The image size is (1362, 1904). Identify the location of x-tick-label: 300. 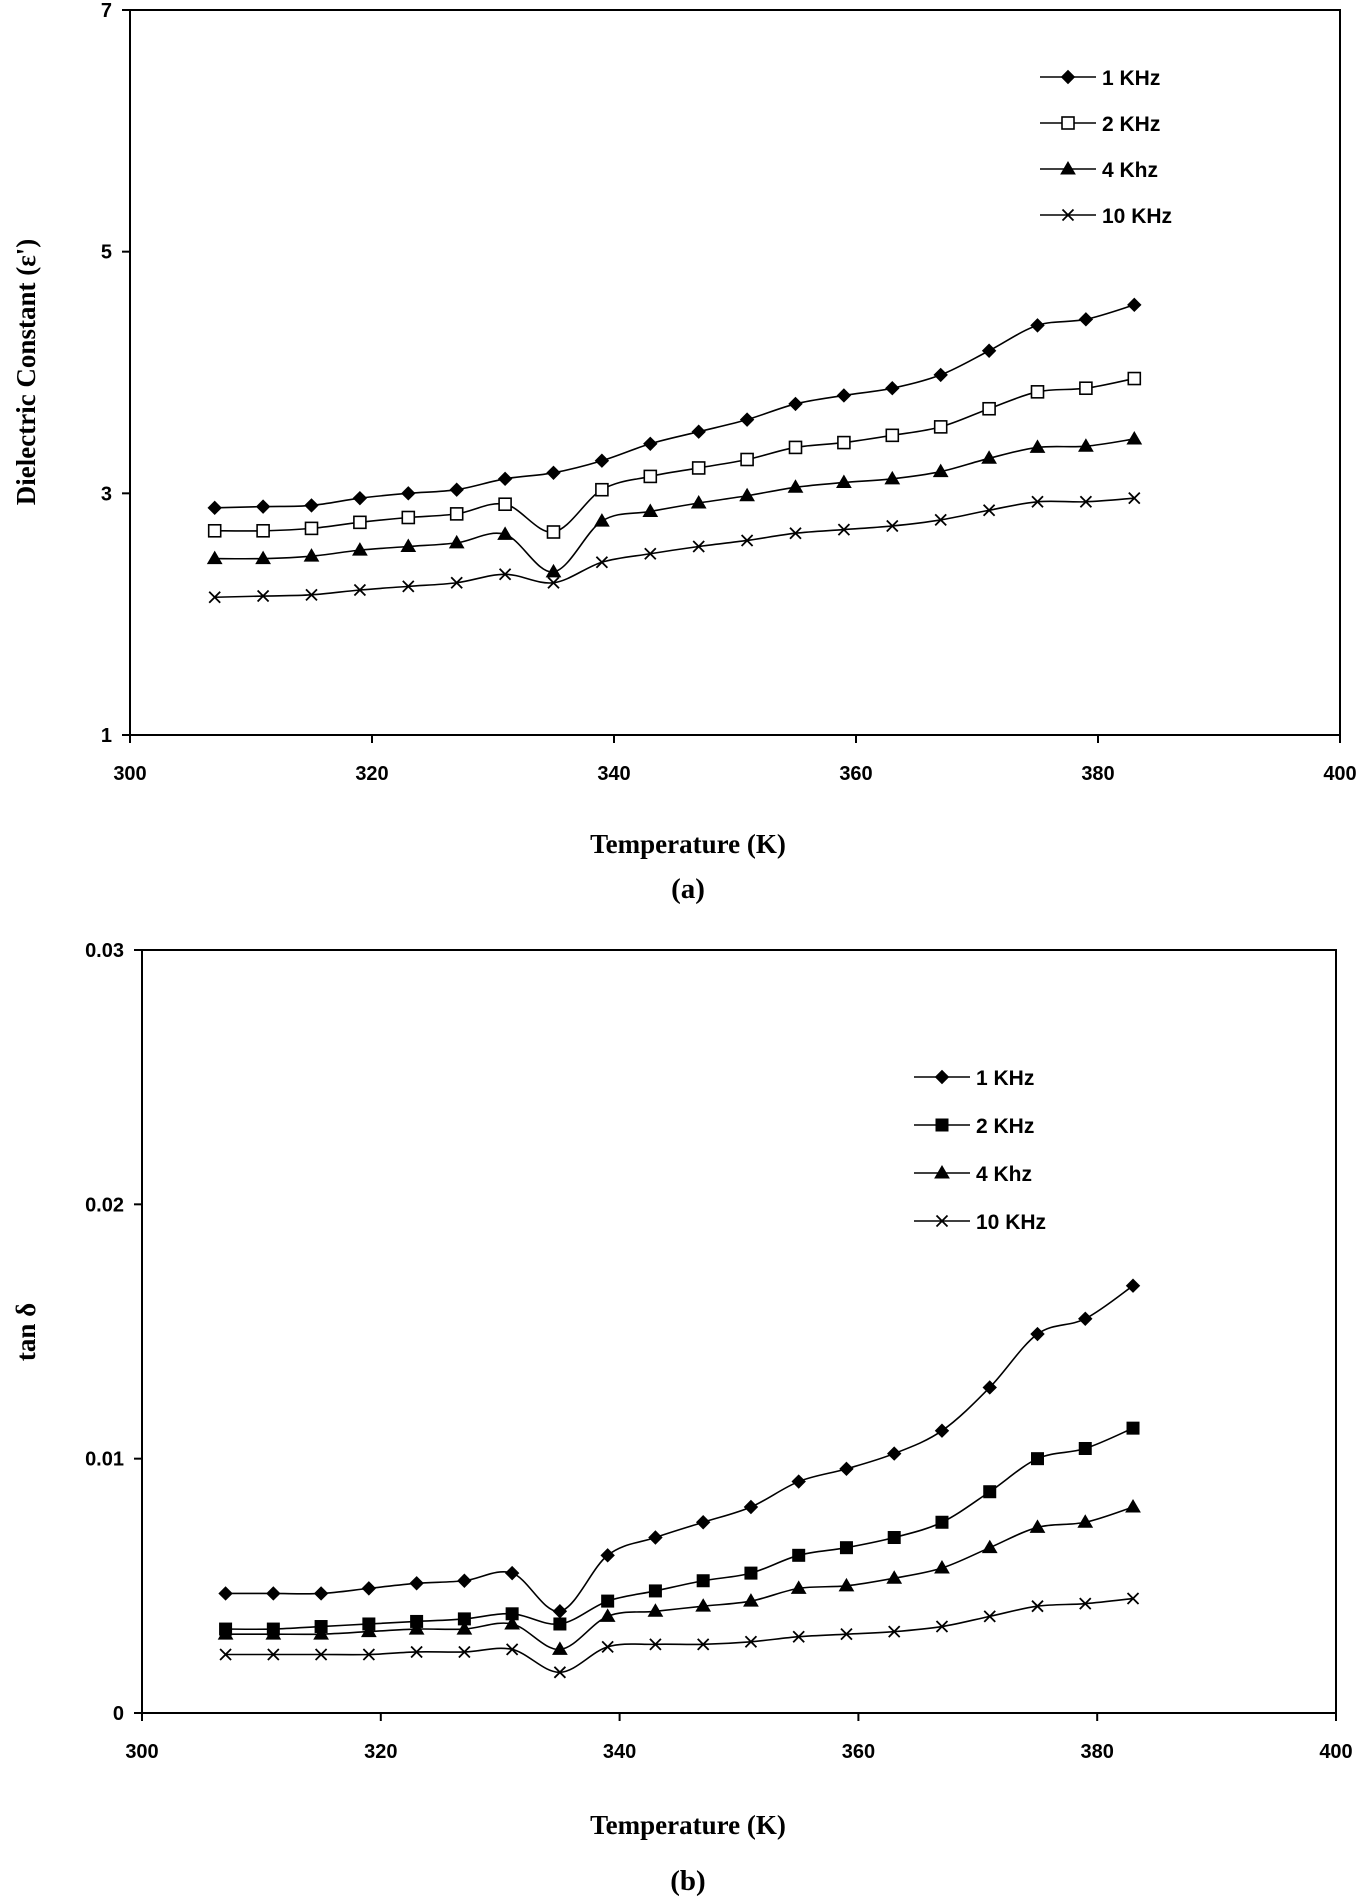
(129, 774).